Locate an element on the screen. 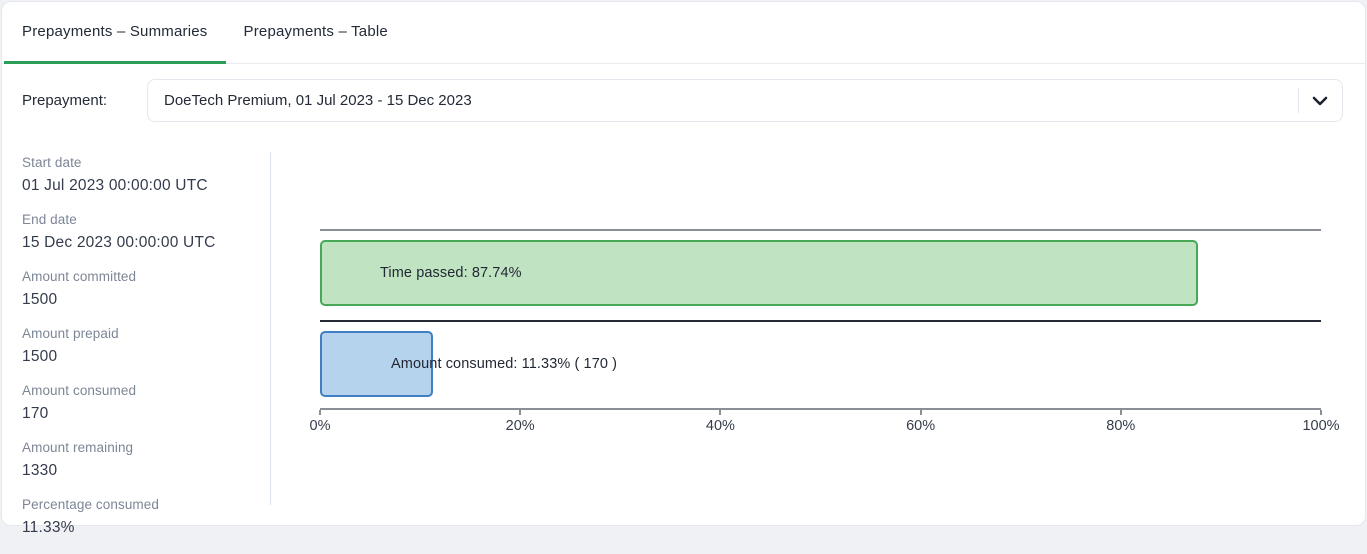  time-passed-bar is located at coordinates (759, 273).